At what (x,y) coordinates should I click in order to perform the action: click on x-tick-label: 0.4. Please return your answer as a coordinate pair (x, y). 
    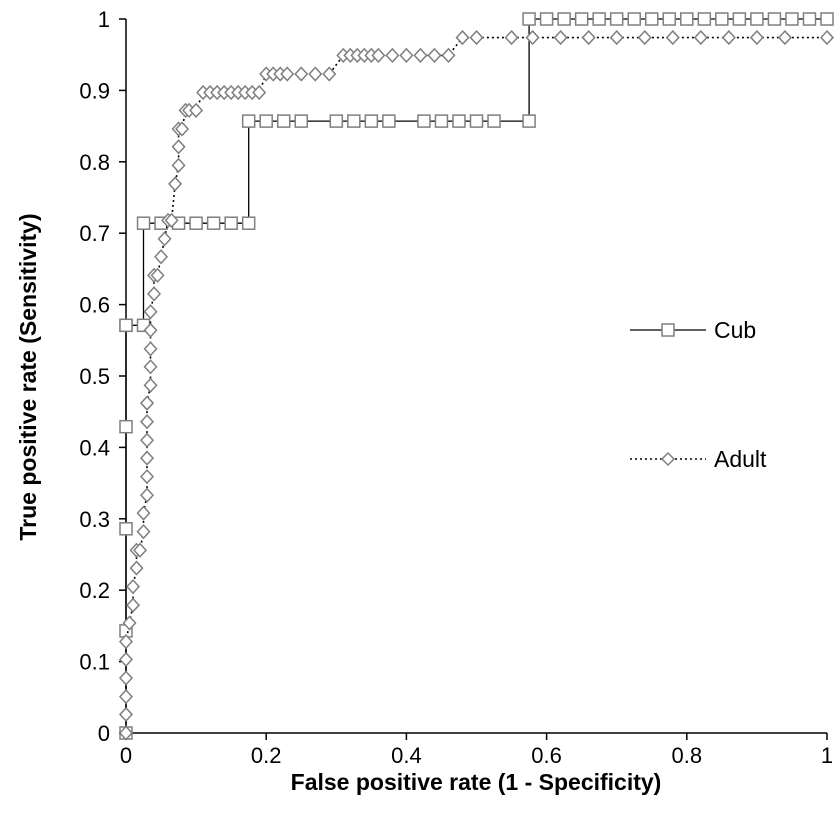
    Looking at the image, I should click on (406, 755).